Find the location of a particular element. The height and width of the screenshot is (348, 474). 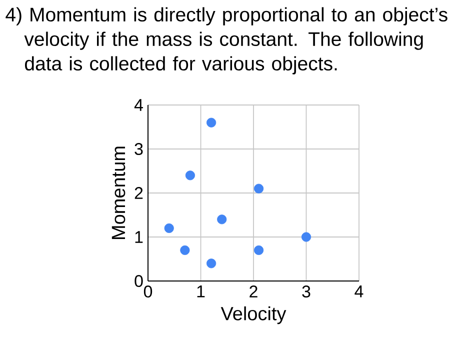

x-axis-title: Velocity is located at coordinates (253, 315).